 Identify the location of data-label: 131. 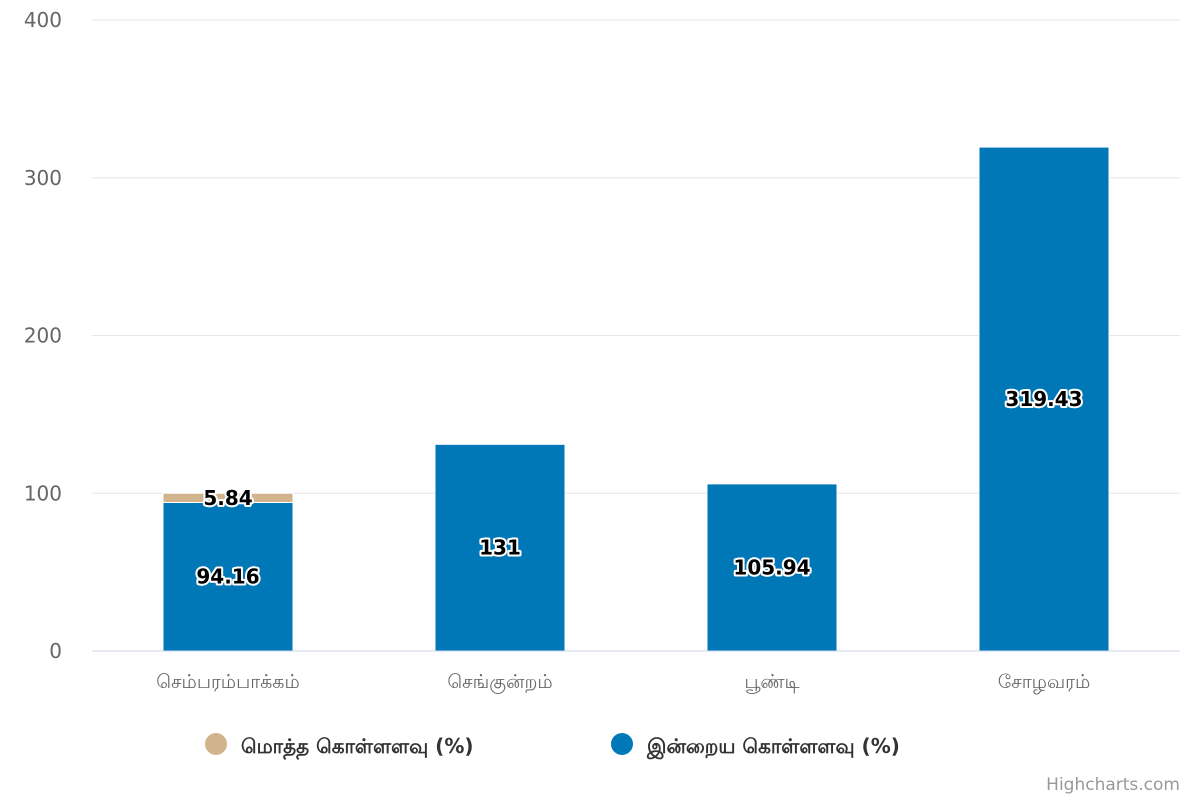
(500, 548).